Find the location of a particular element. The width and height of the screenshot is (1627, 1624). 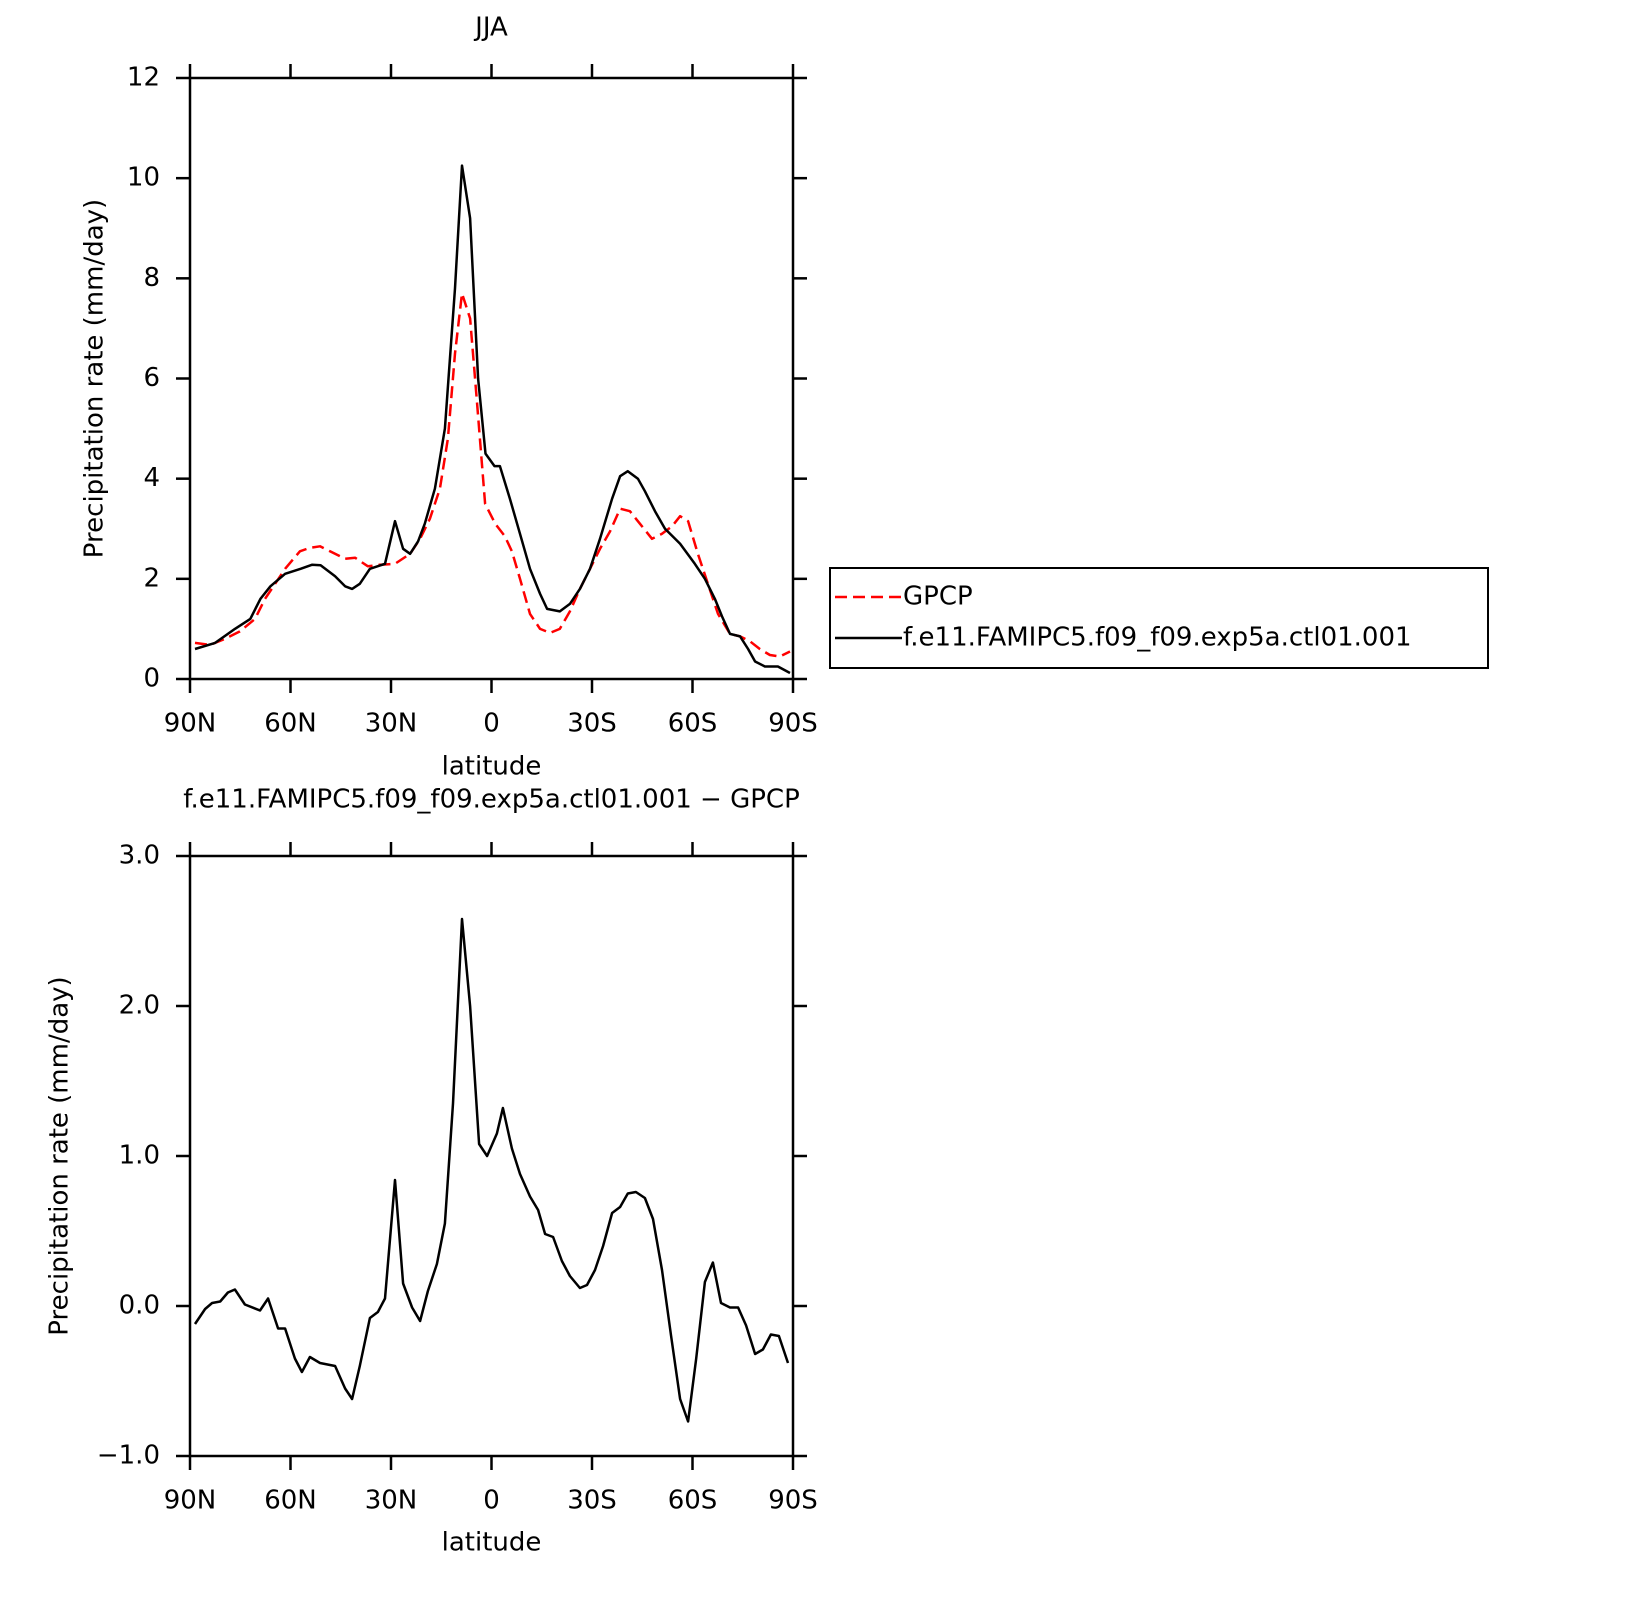

chart-title: JJA is located at coordinates (490, 28).